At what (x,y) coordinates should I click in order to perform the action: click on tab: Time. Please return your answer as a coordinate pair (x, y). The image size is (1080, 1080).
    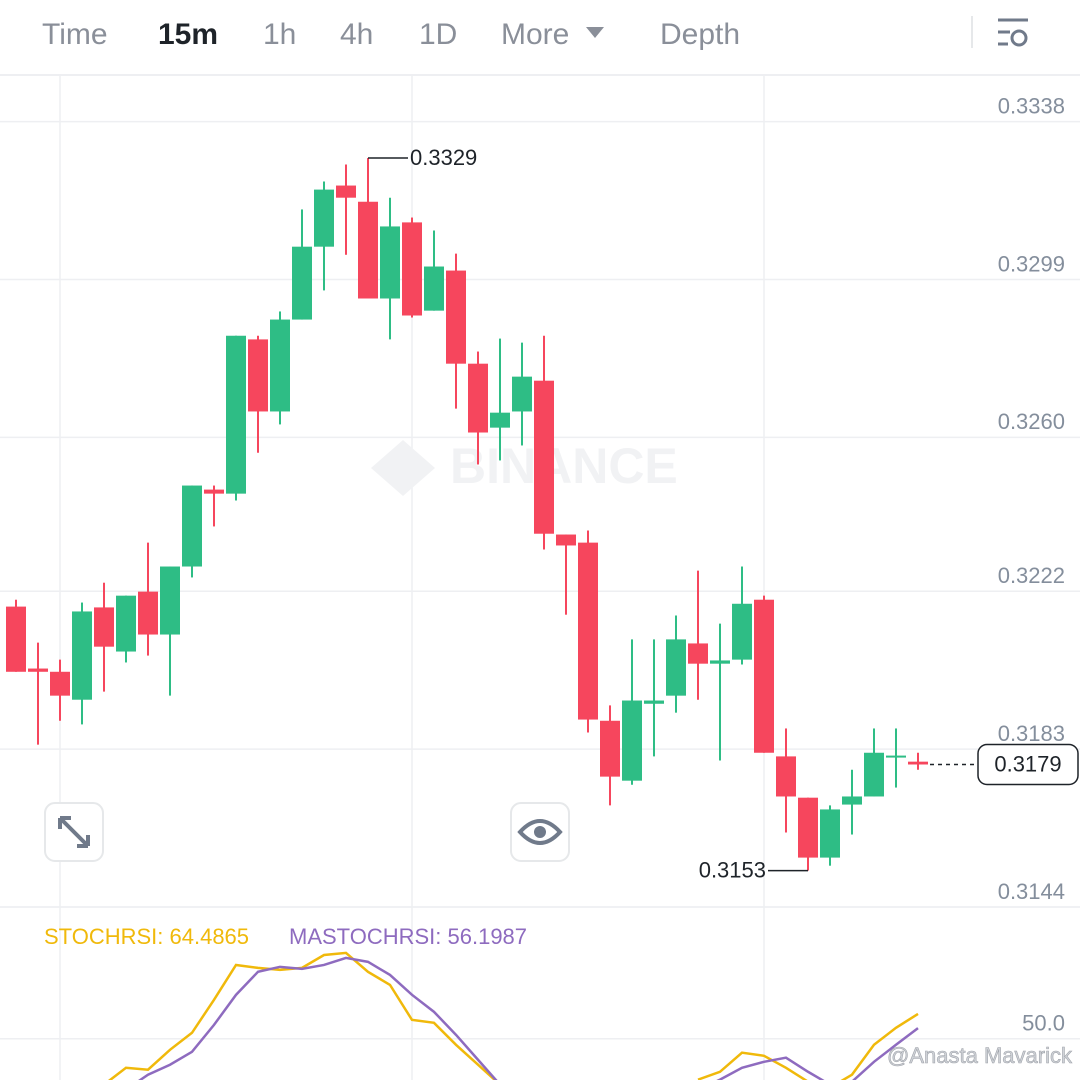
    Looking at the image, I should click on (75, 34).